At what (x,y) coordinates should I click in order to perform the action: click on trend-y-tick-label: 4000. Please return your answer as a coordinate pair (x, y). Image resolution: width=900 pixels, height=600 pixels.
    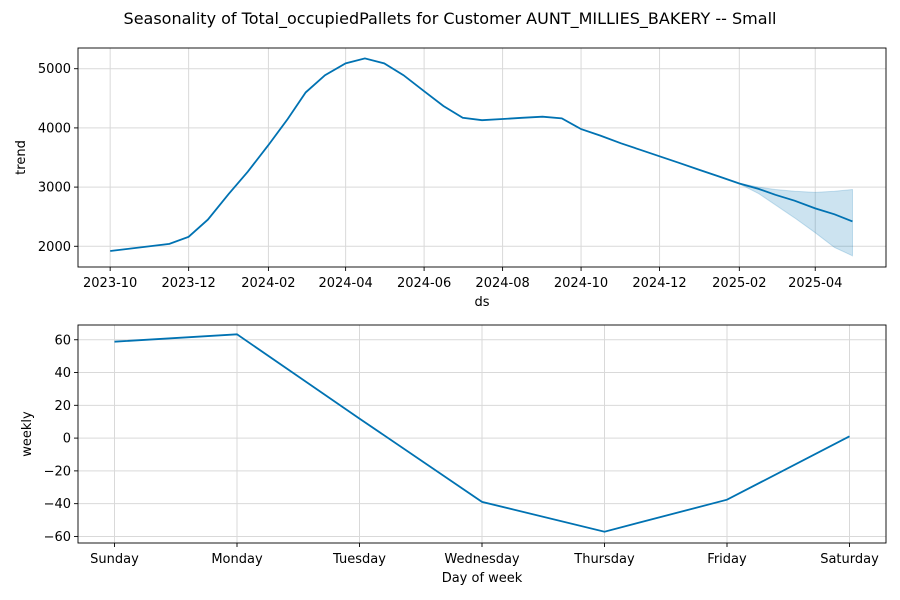
    Looking at the image, I should click on (54, 128).